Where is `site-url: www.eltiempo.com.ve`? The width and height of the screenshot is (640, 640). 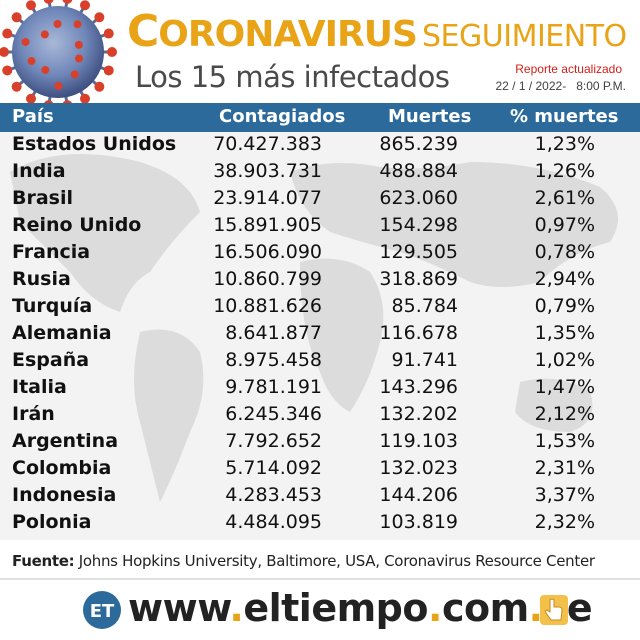 site-url: www.eltiempo.com.ve is located at coordinates (360, 608).